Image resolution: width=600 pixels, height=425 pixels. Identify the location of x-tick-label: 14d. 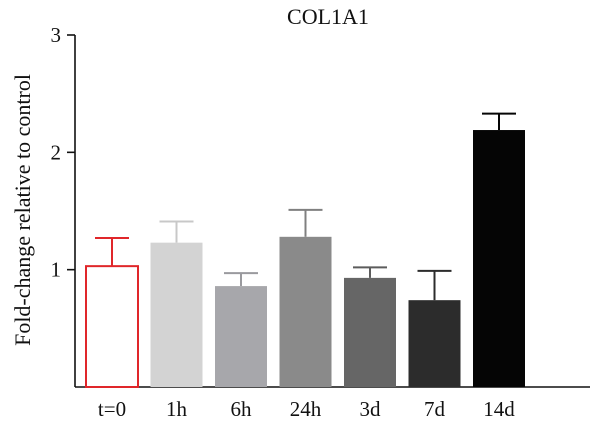
(499, 409).